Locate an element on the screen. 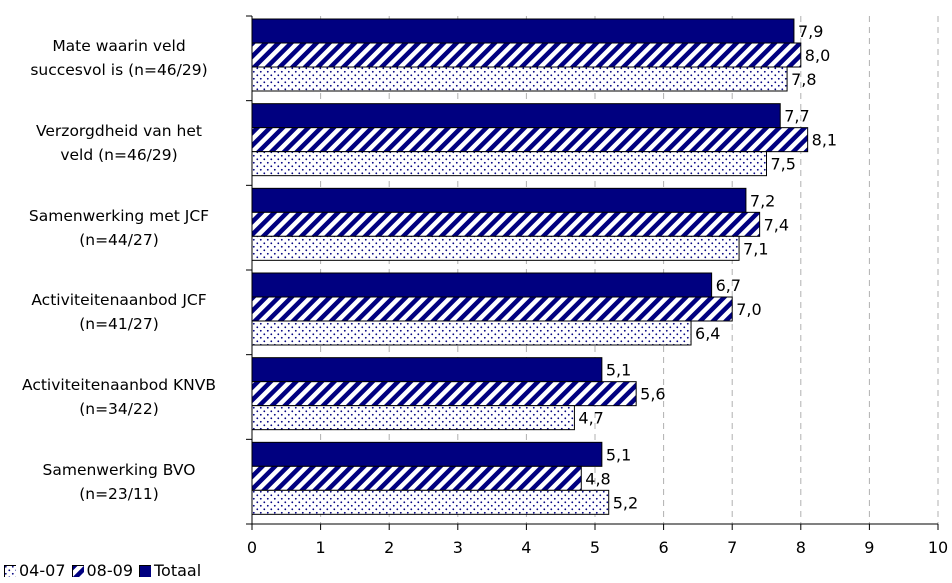 The image size is (952, 583). data-label: 7,8 is located at coordinates (803, 79).